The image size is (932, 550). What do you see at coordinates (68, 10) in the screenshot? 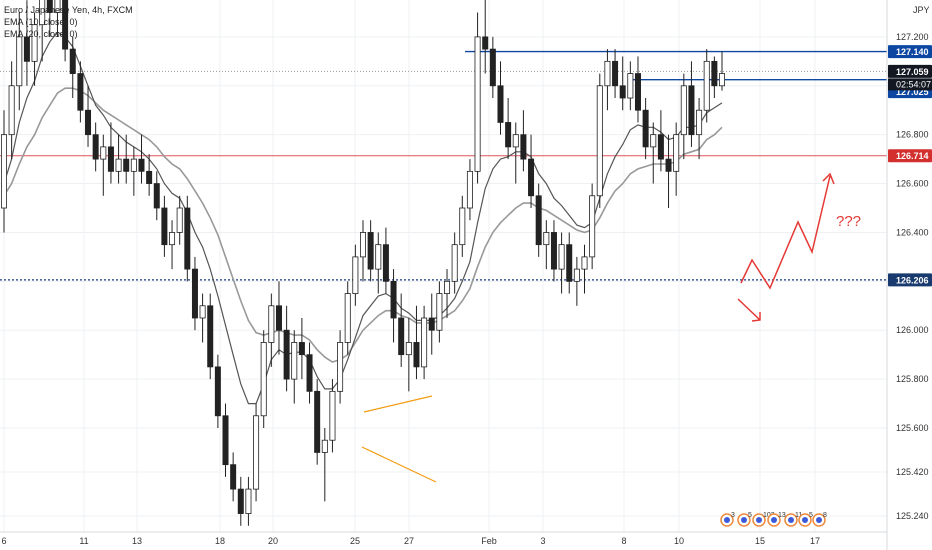
I see `legend-symbol: Euro / Japanese Yen, 4h, FXCM` at bounding box center [68, 10].